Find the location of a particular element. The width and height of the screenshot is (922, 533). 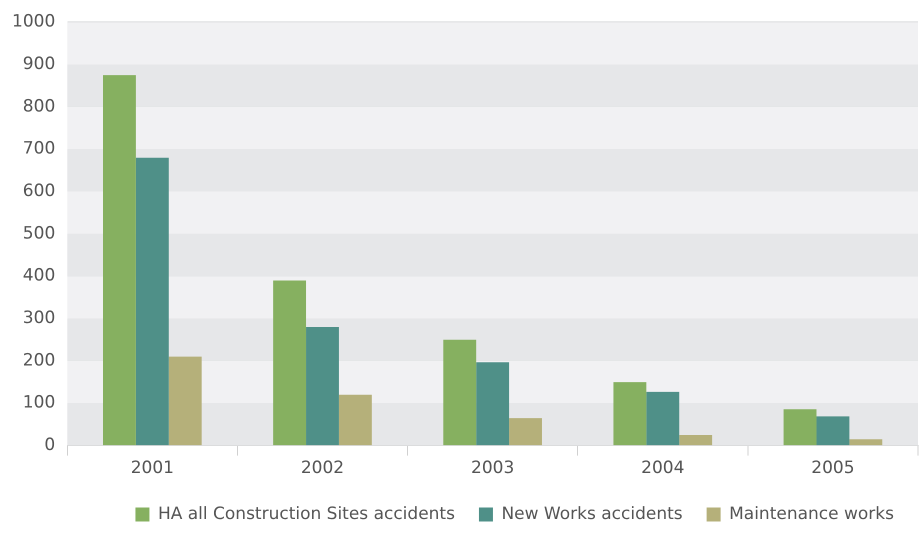

y-tick-label: 1000 is located at coordinates (34, 22).